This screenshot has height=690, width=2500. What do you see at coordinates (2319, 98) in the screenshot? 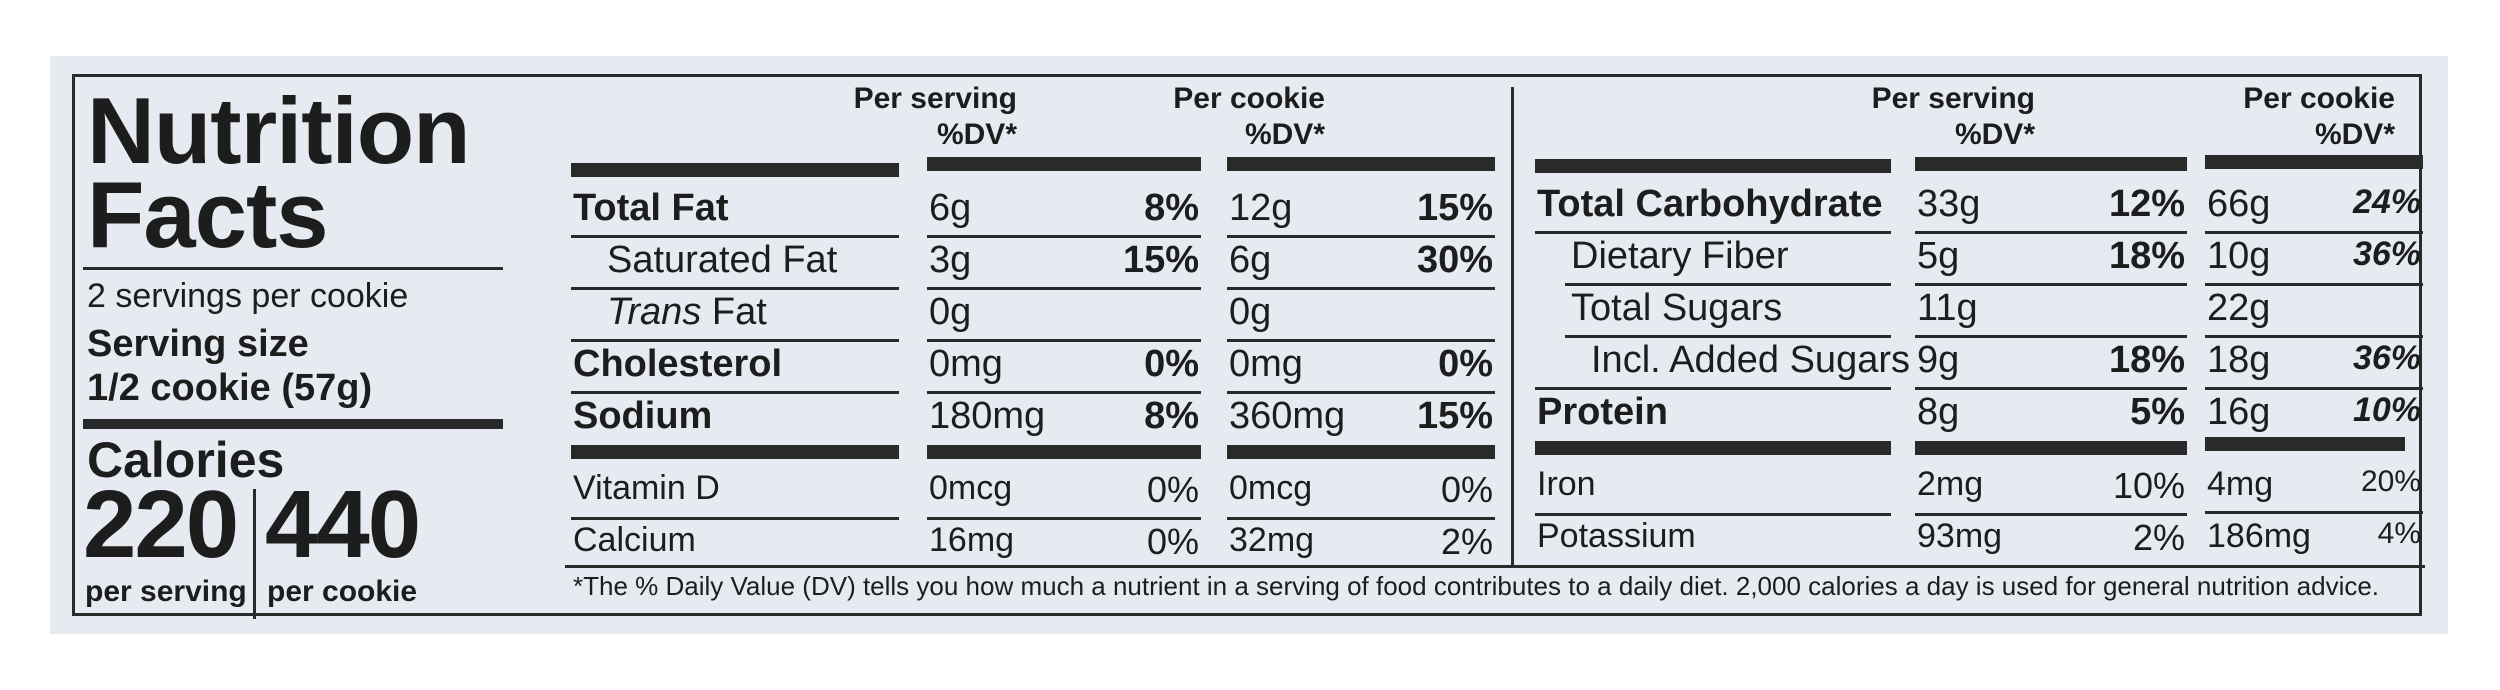
I see `right-header-per-cookie: Per cookie` at bounding box center [2319, 98].